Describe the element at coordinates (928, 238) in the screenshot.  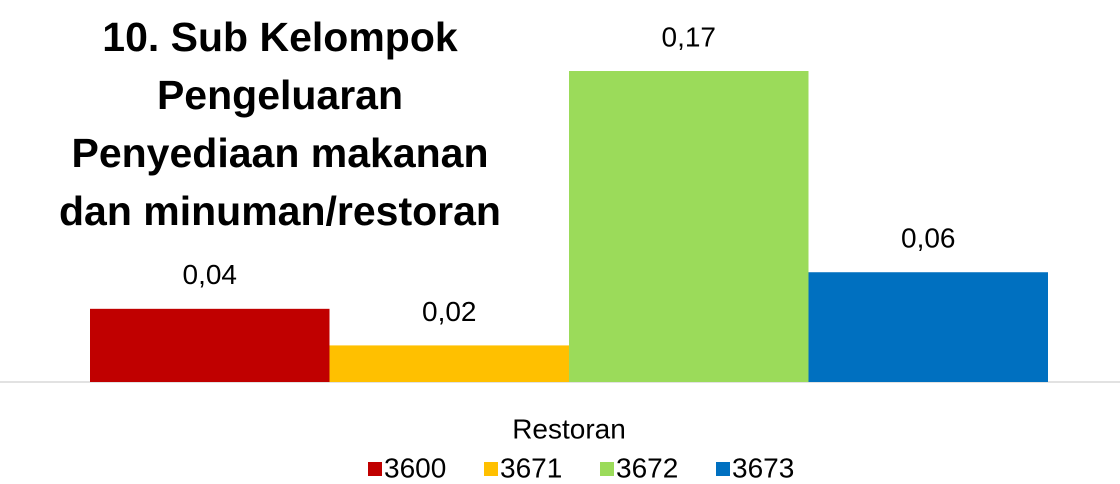
I see `value-label: 0,06` at that location.